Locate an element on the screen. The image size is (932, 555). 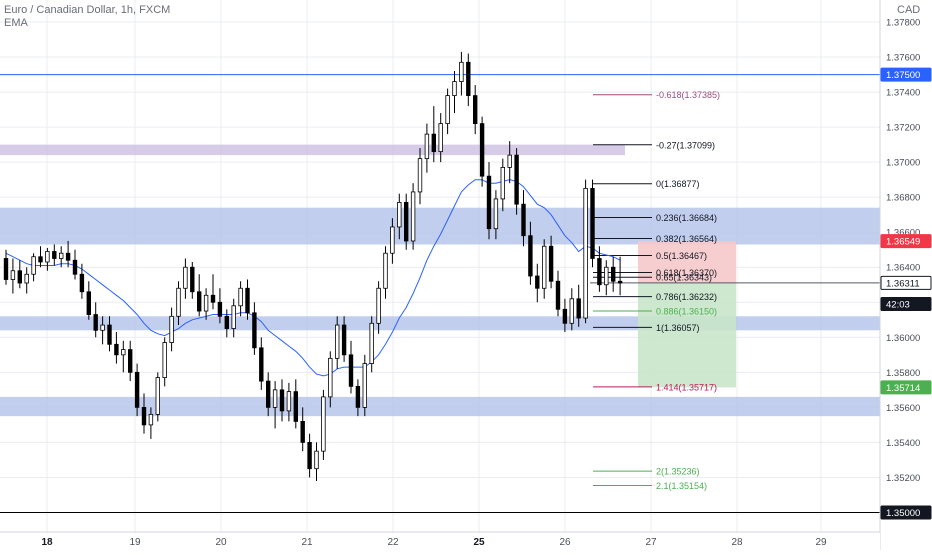
time-tick-label: 28 is located at coordinates (737, 542).